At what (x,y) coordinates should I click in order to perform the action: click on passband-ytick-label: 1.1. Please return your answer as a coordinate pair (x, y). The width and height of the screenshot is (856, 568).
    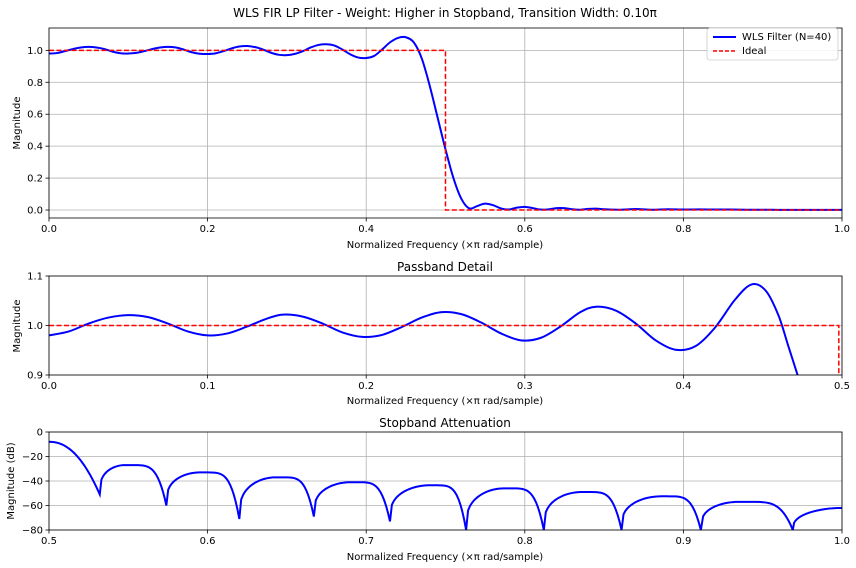
    Looking at the image, I should click on (35, 277).